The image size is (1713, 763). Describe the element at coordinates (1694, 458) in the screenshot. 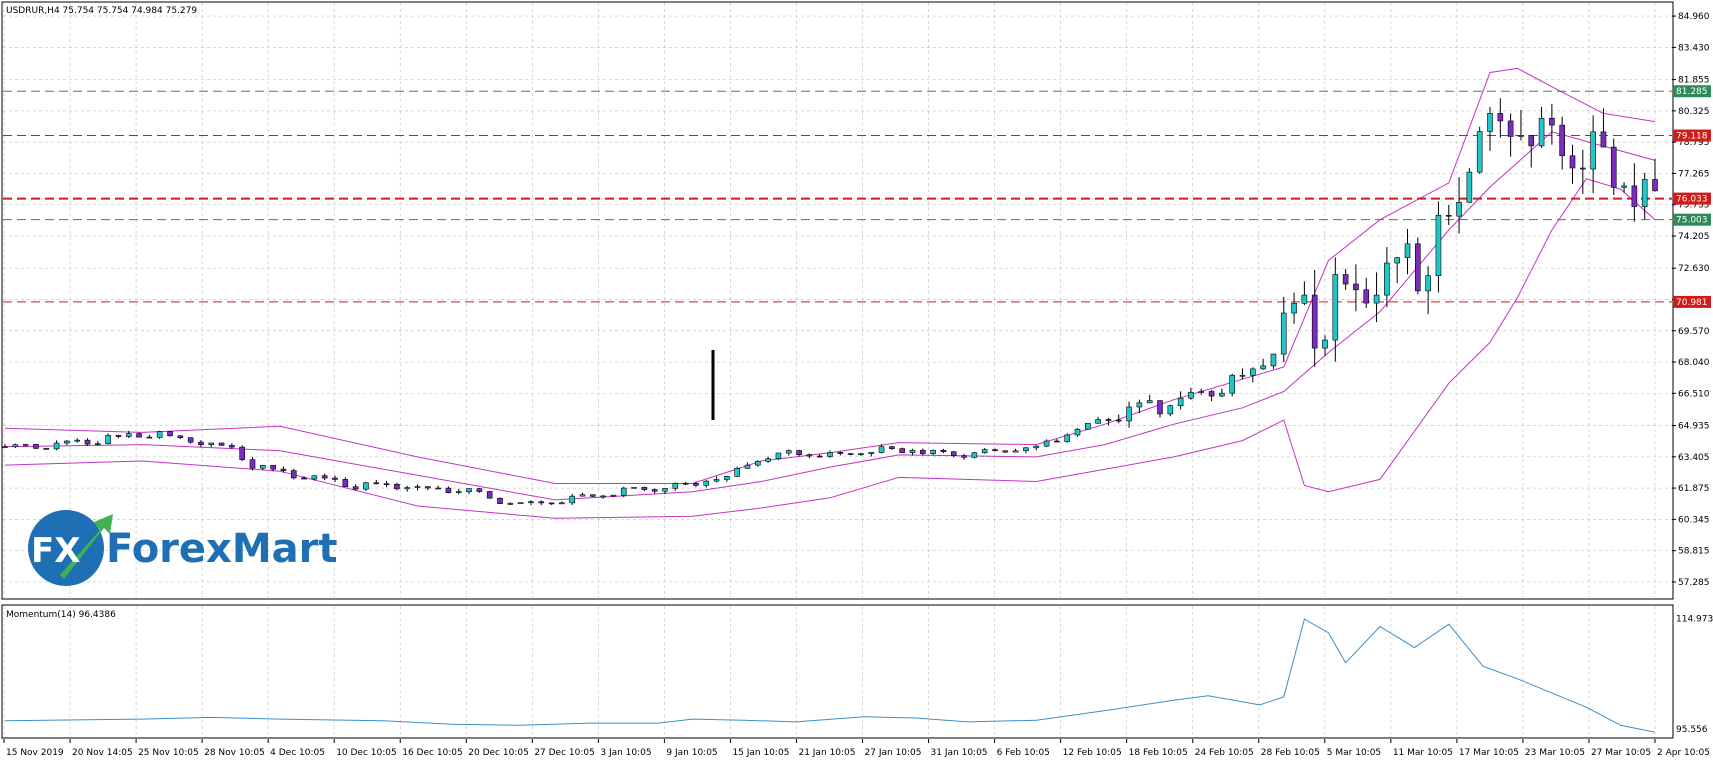

I see `y-tick-label: 63.405` at that location.